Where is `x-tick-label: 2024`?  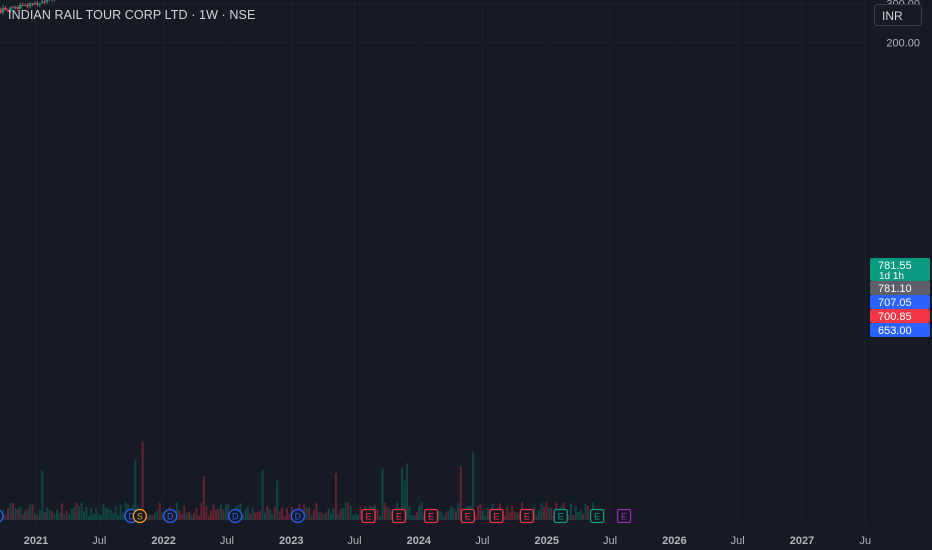
x-tick-label: 2024 is located at coordinates (419, 541).